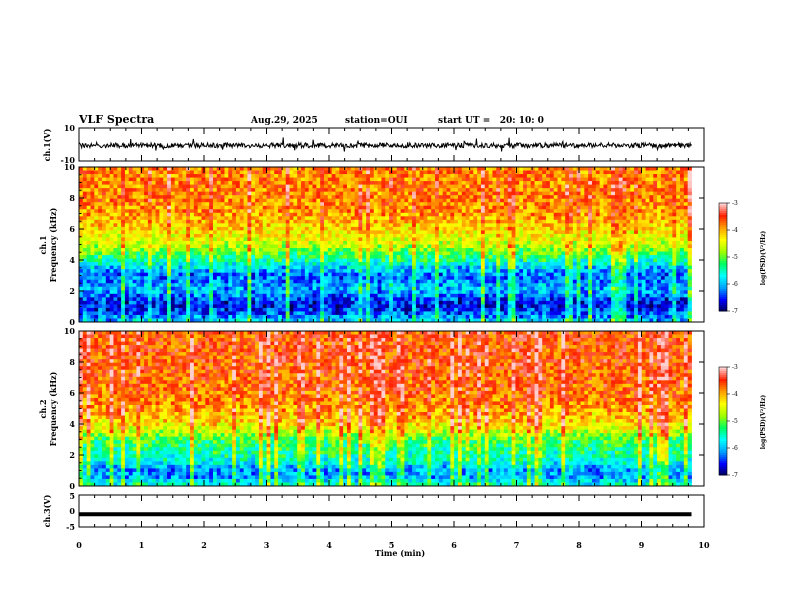 The image size is (792, 612). I want to click on ch1-wave-tick-bottom: -10, so click(68, 160).